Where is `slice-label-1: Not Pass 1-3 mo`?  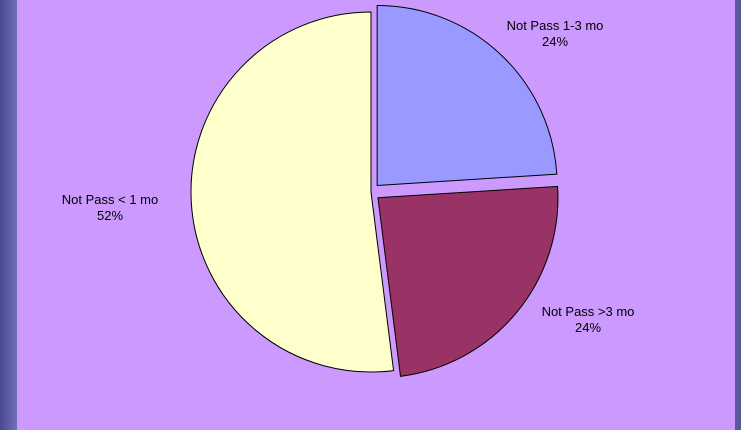
slice-label-1: Not Pass 1-3 mo is located at coordinates (555, 25).